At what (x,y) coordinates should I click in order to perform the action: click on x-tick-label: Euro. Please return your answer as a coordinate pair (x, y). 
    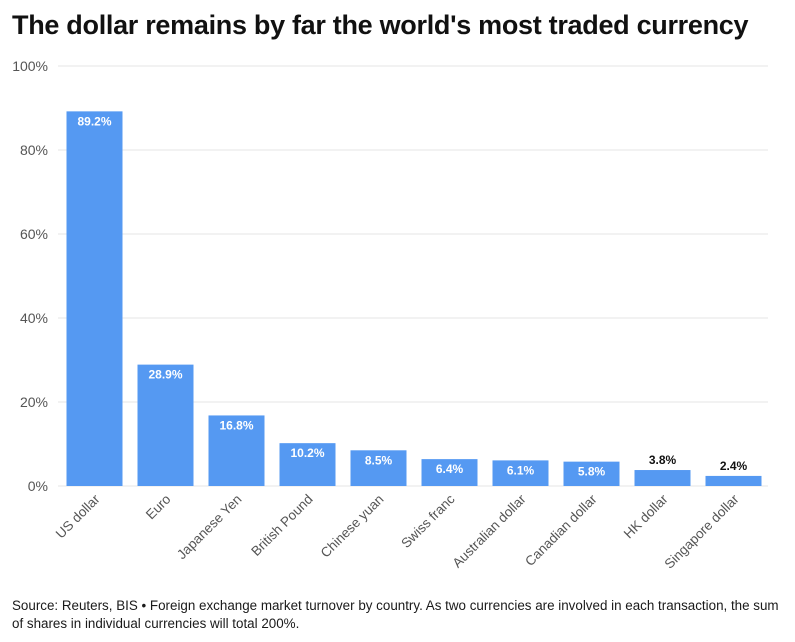
    Looking at the image, I should click on (158, 507).